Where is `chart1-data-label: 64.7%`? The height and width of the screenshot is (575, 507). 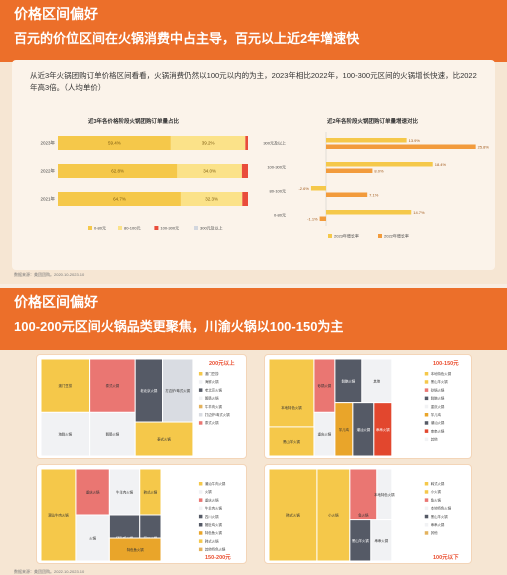
chart1-data-label: 64.7% is located at coordinates (119, 199).